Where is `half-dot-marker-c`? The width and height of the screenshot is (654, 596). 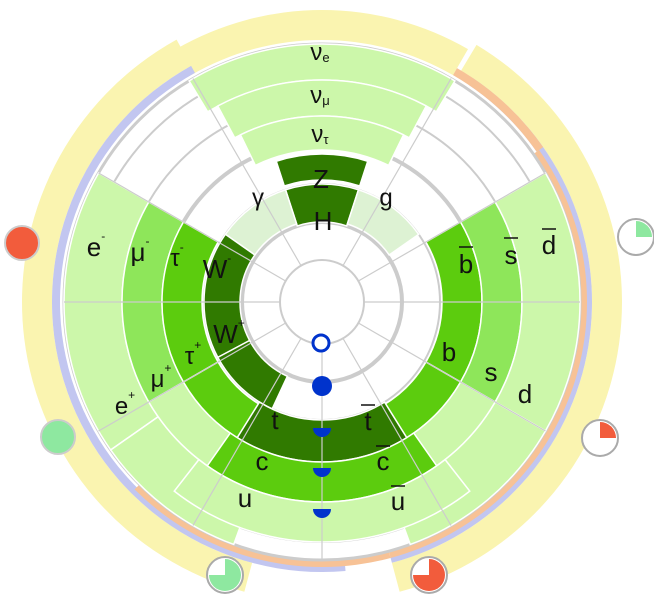 half-dot-marker-c is located at coordinates (322, 472).